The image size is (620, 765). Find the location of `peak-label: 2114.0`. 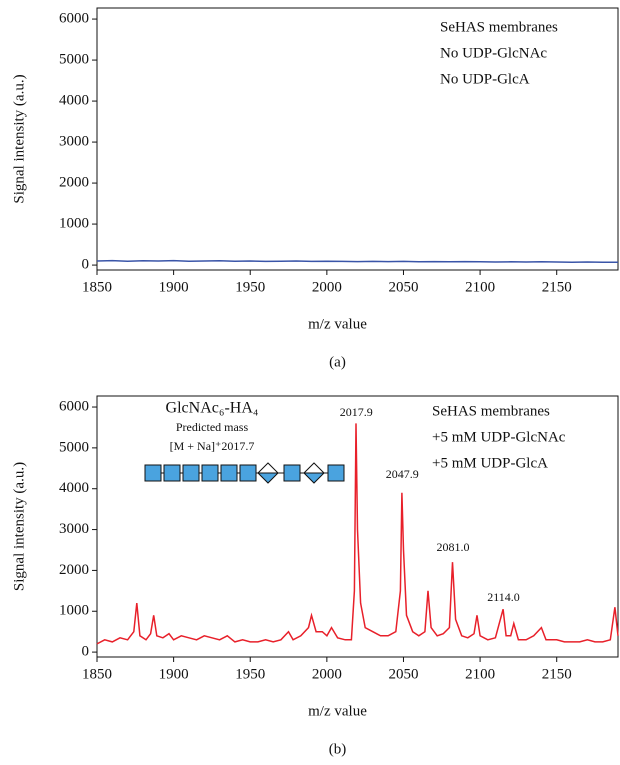

peak-label: 2114.0 is located at coordinates (503, 597).